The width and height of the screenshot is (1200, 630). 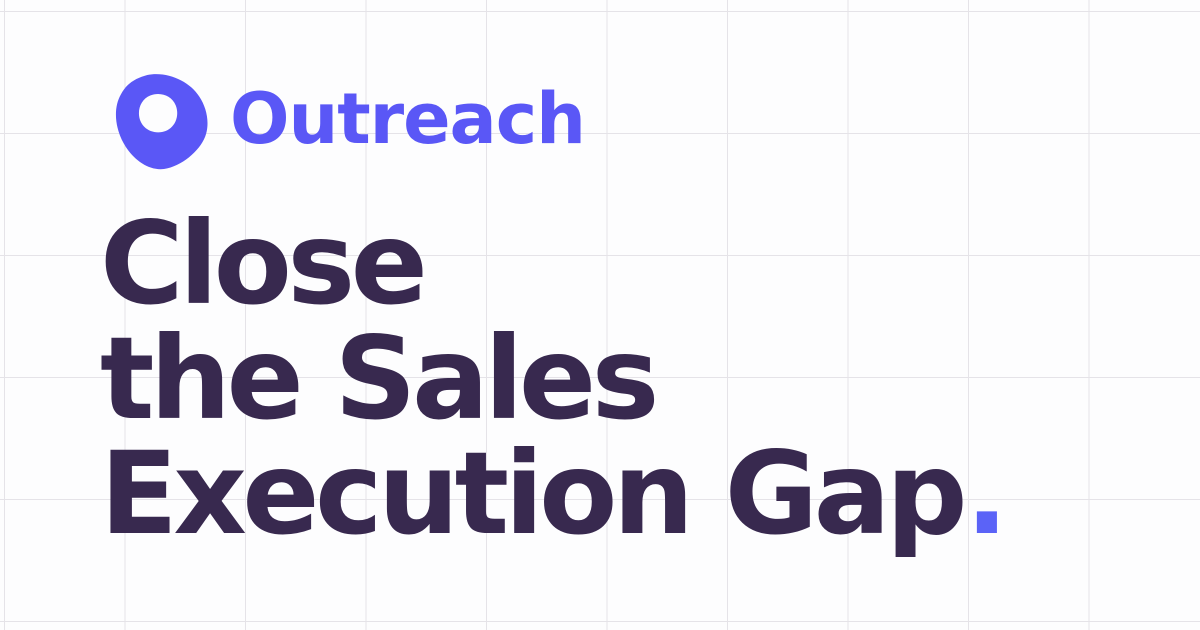 I want to click on brand-lockup: Outreach, so click(x=349, y=122).